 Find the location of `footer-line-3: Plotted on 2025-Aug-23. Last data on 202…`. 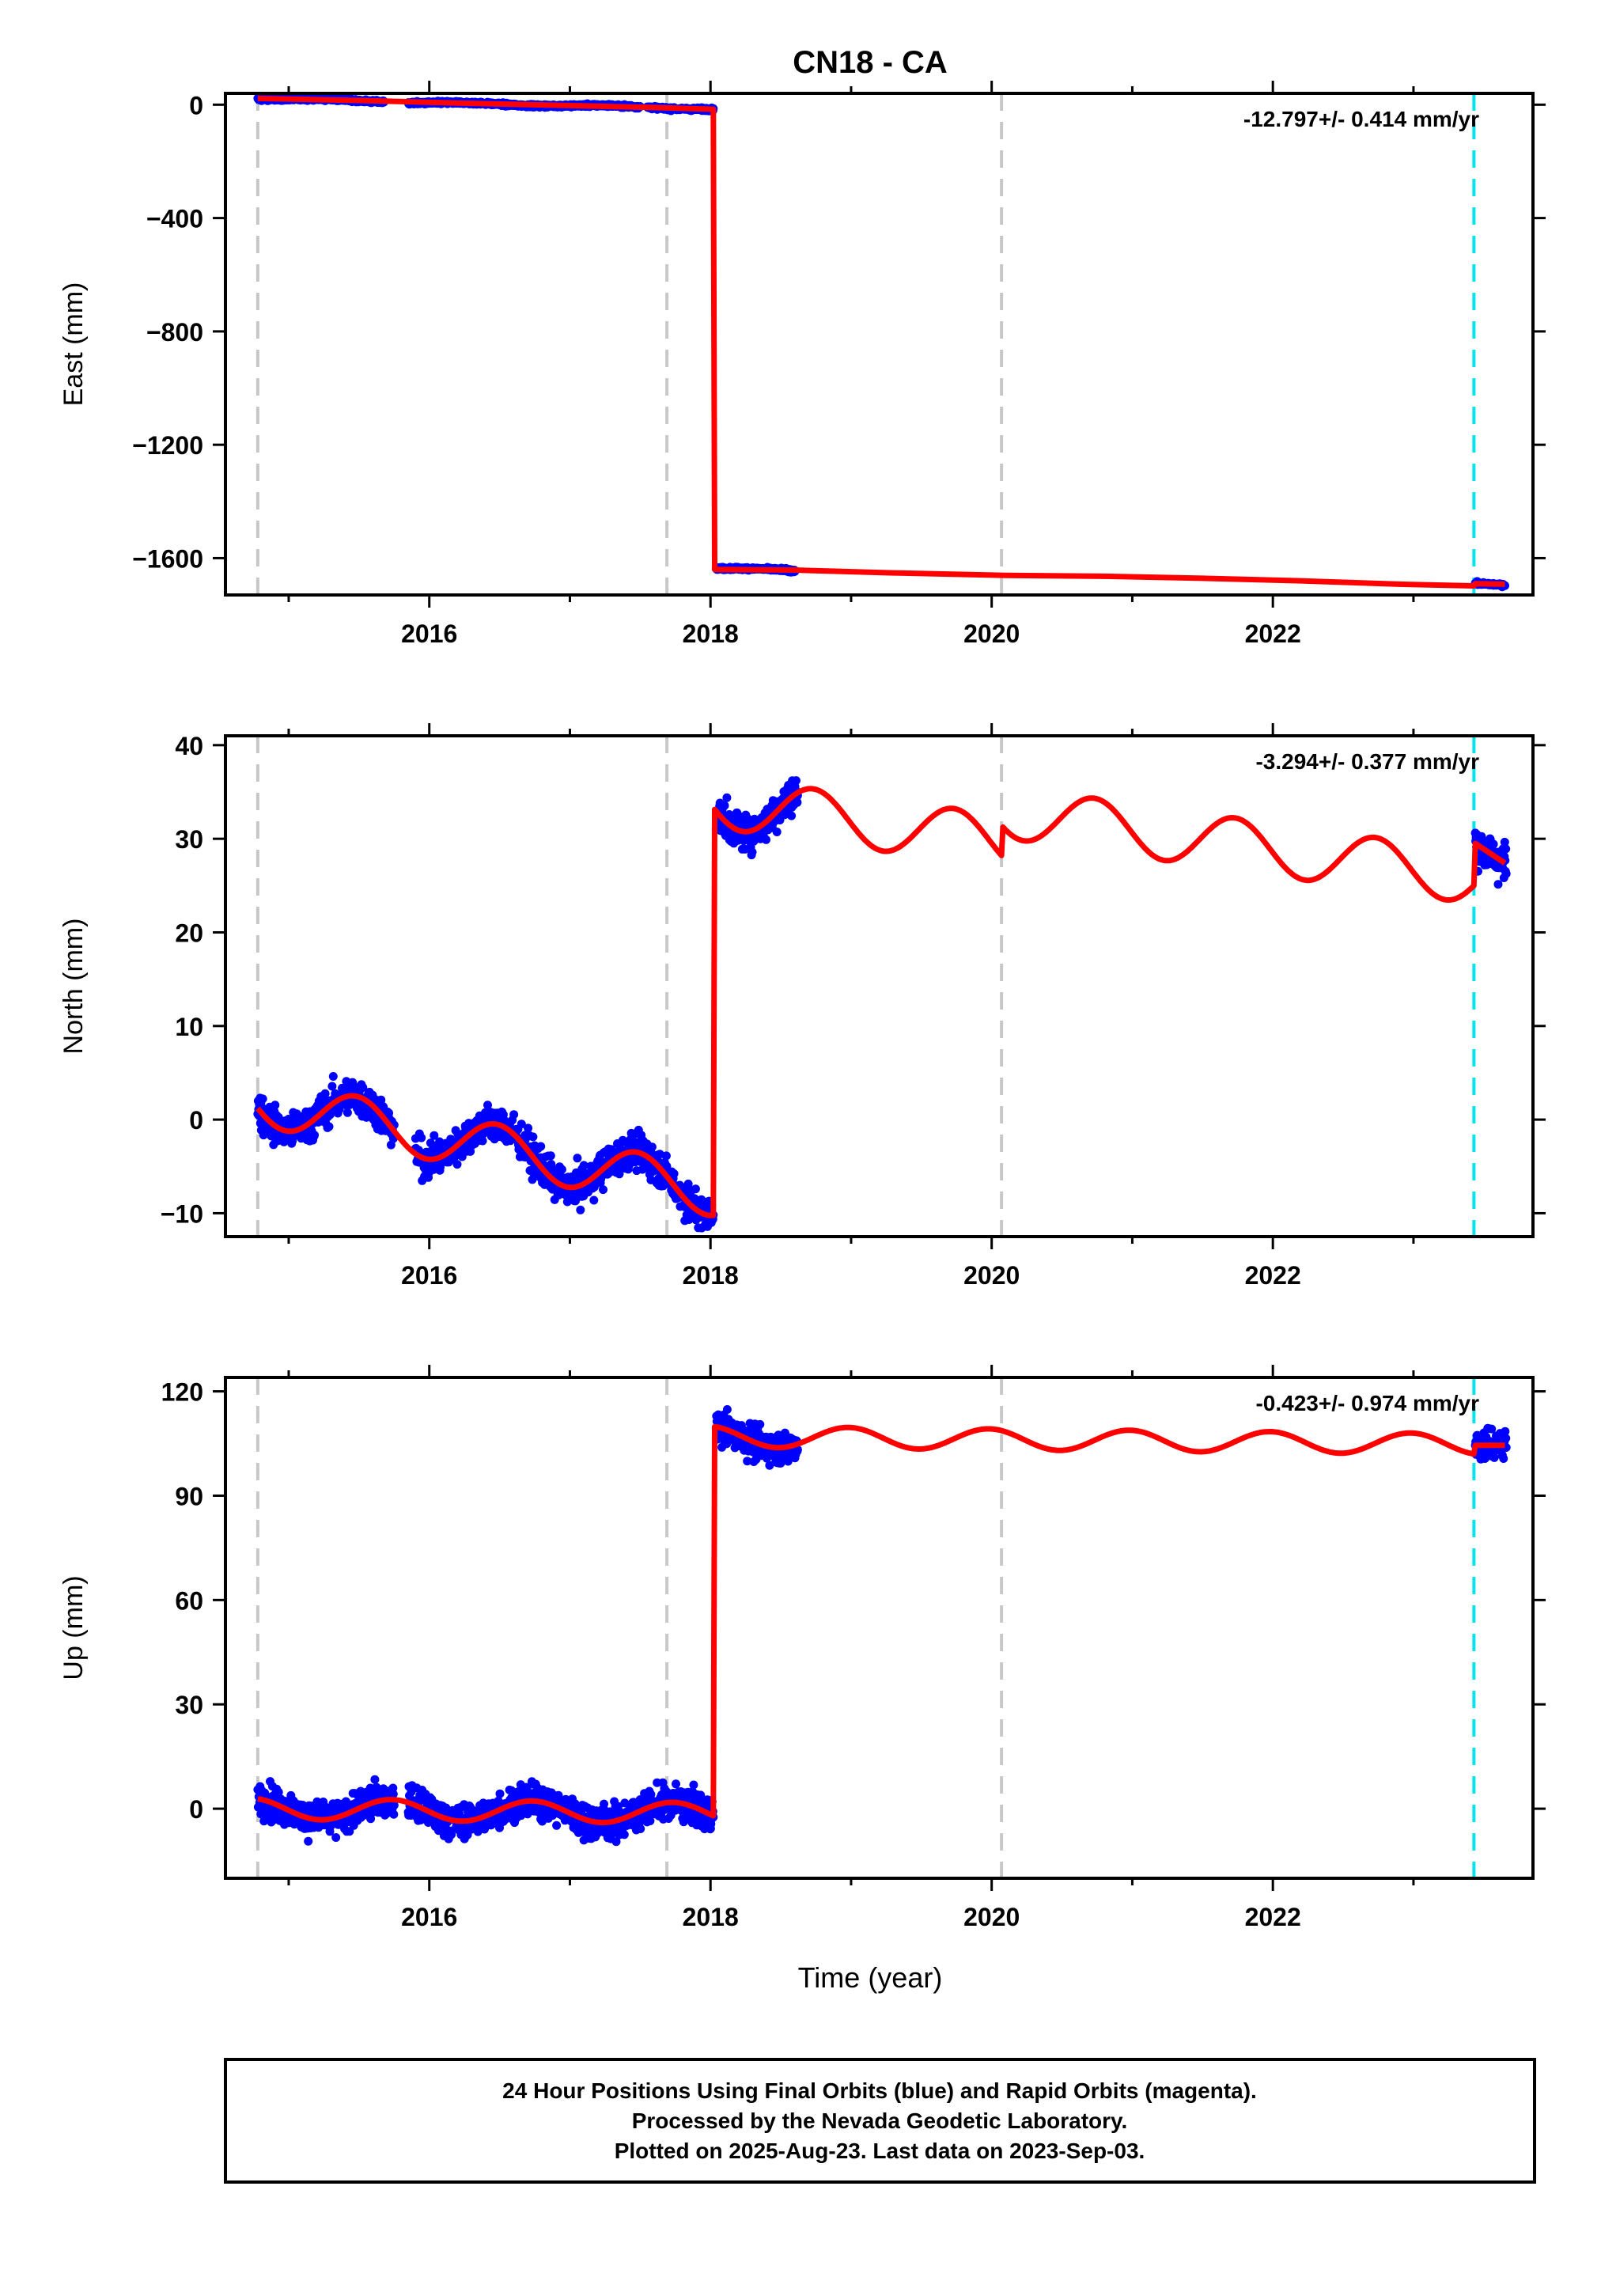

footer-line-3: Plotted on 2025-Aug-23. Last data on 202… is located at coordinates (880, 2151).